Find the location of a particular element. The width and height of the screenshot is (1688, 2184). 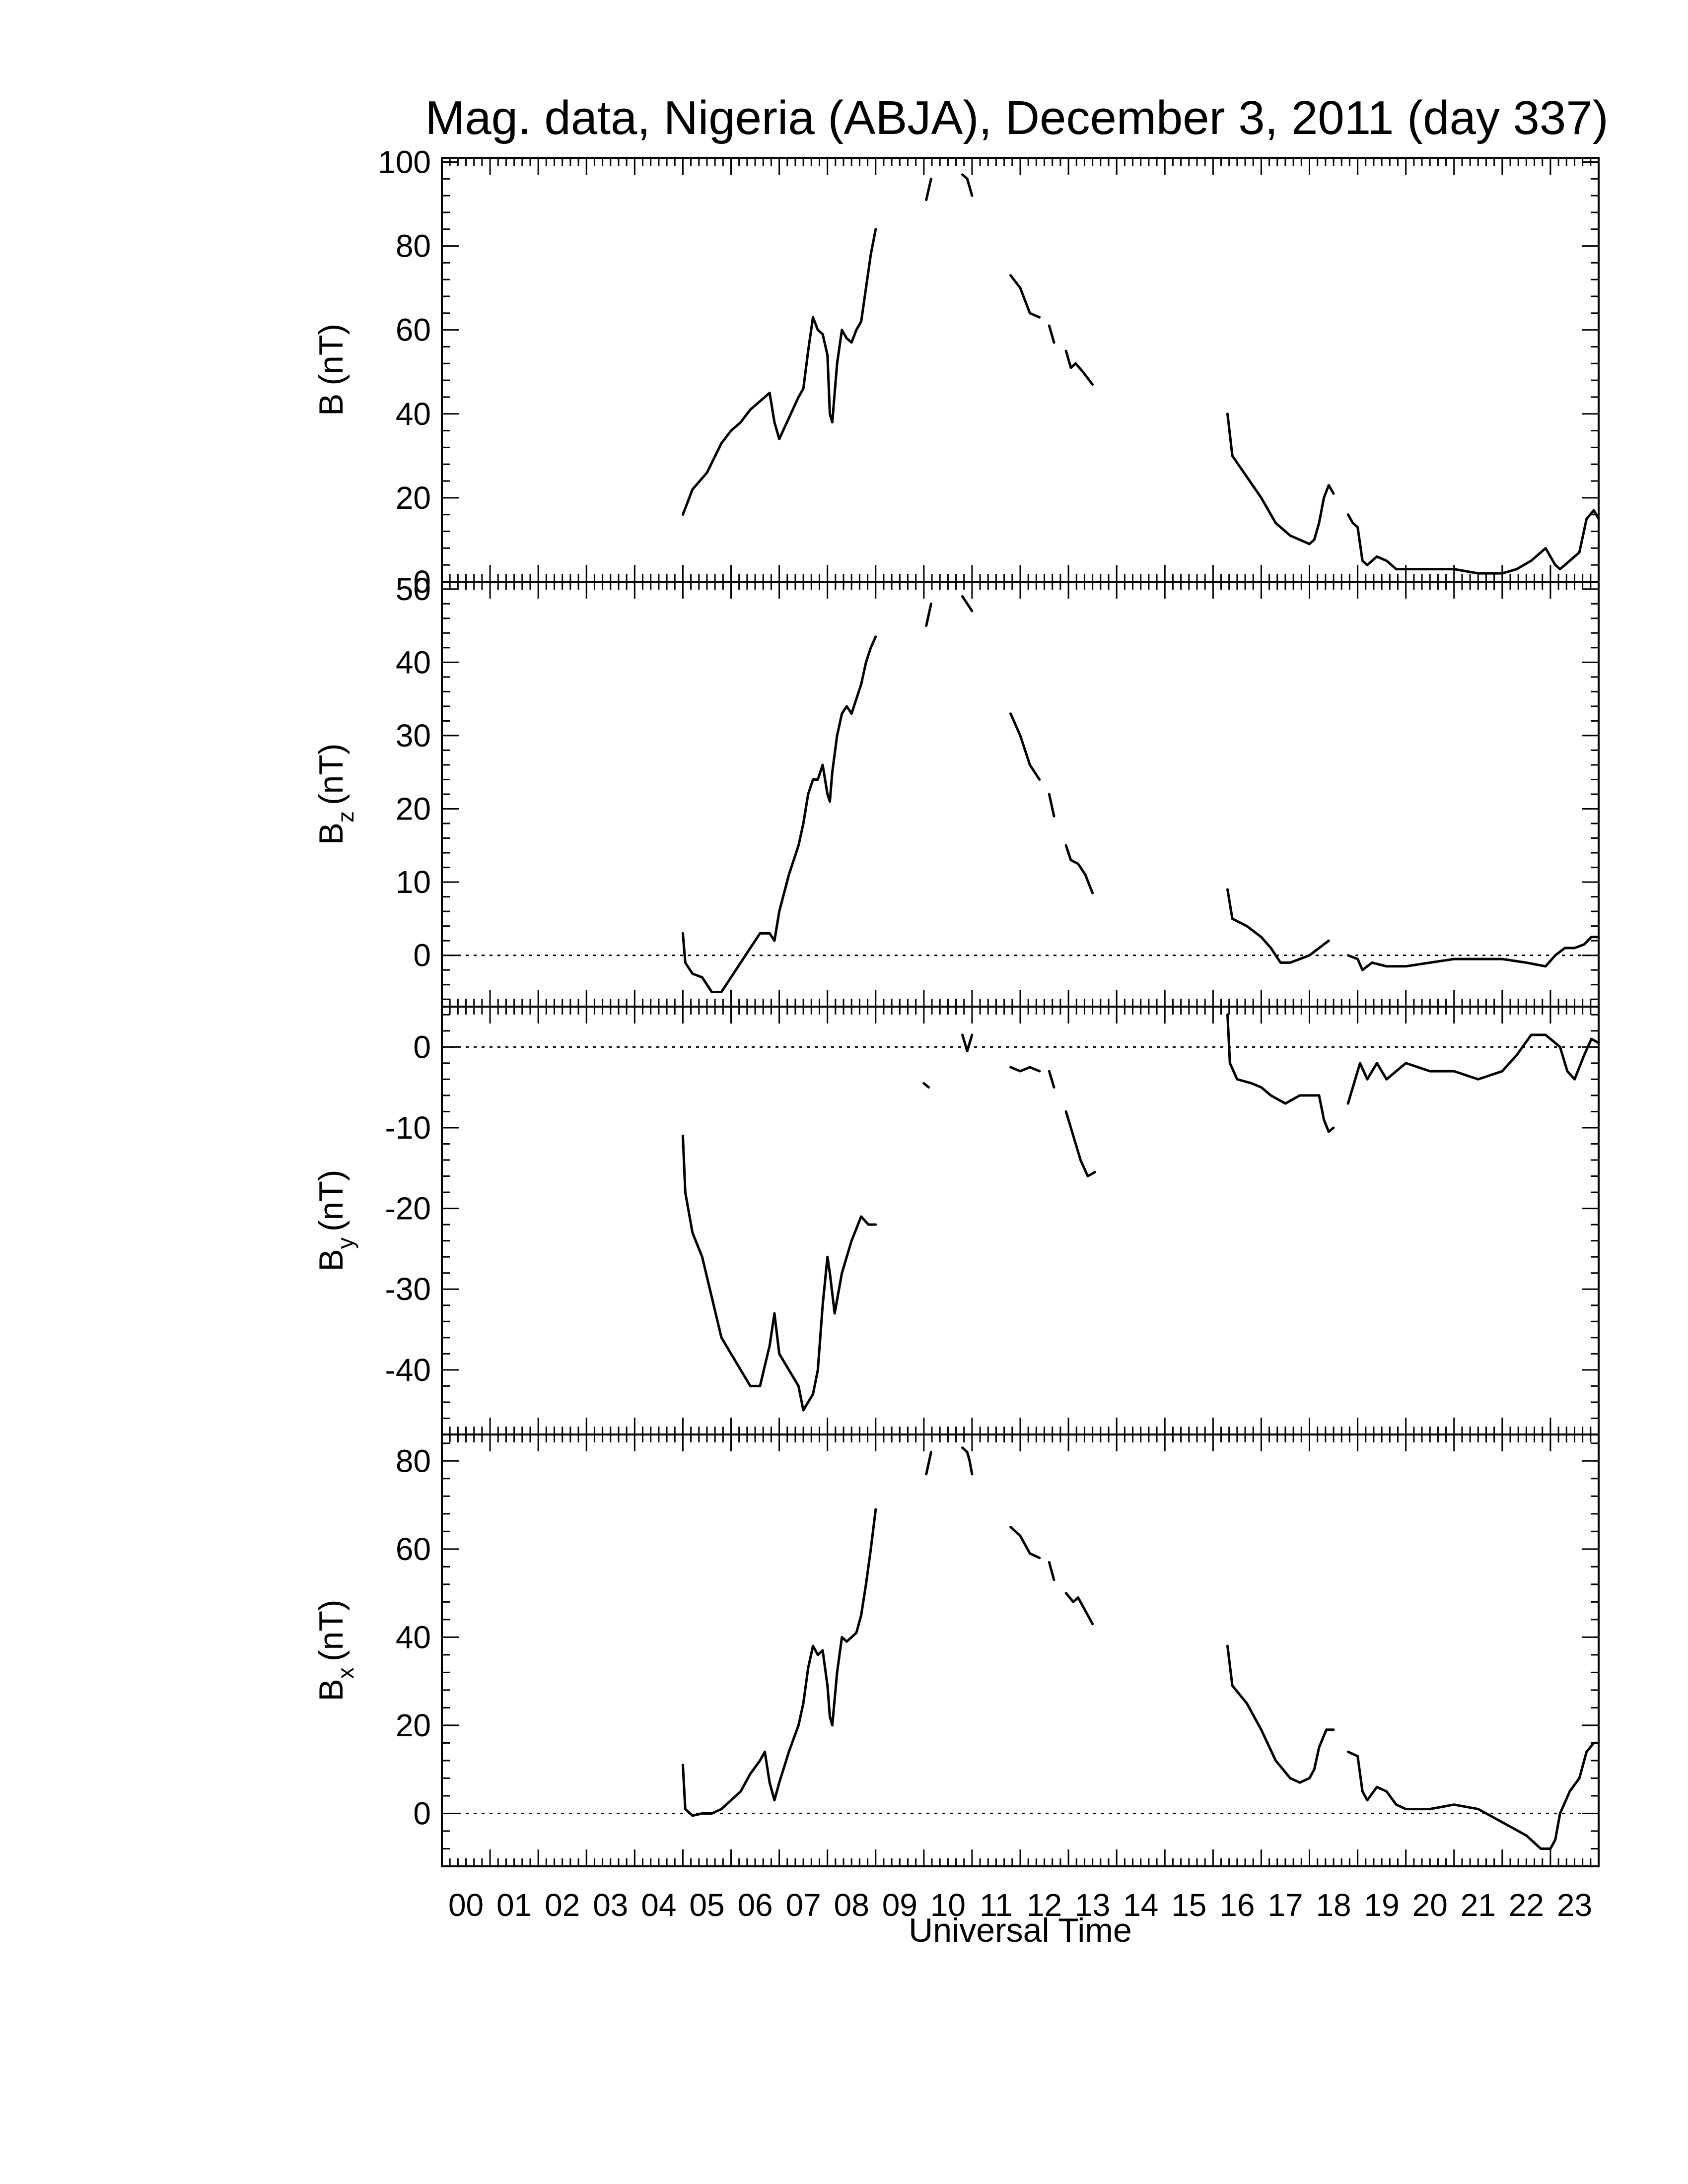

x-tick-label: 20 is located at coordinates (1430, 1905).